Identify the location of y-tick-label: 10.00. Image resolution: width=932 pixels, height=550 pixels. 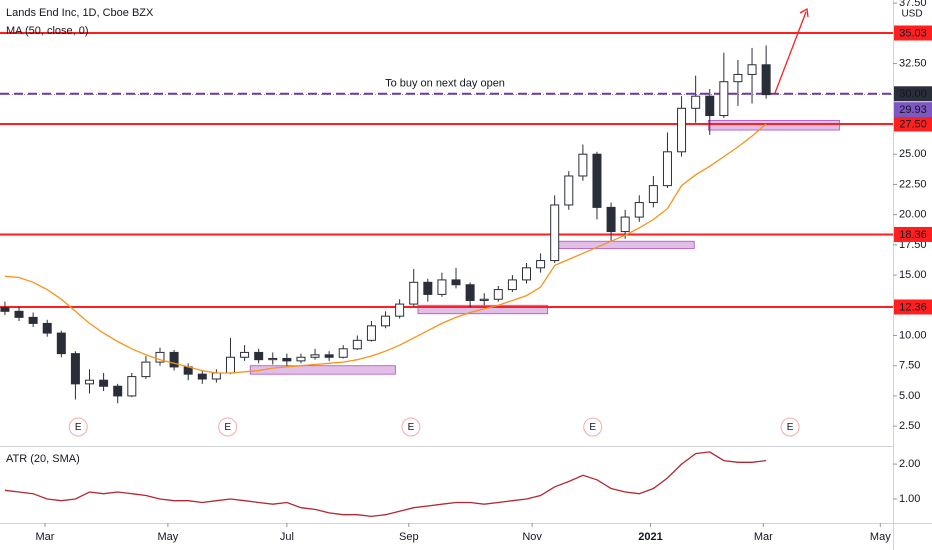
(913, 335).